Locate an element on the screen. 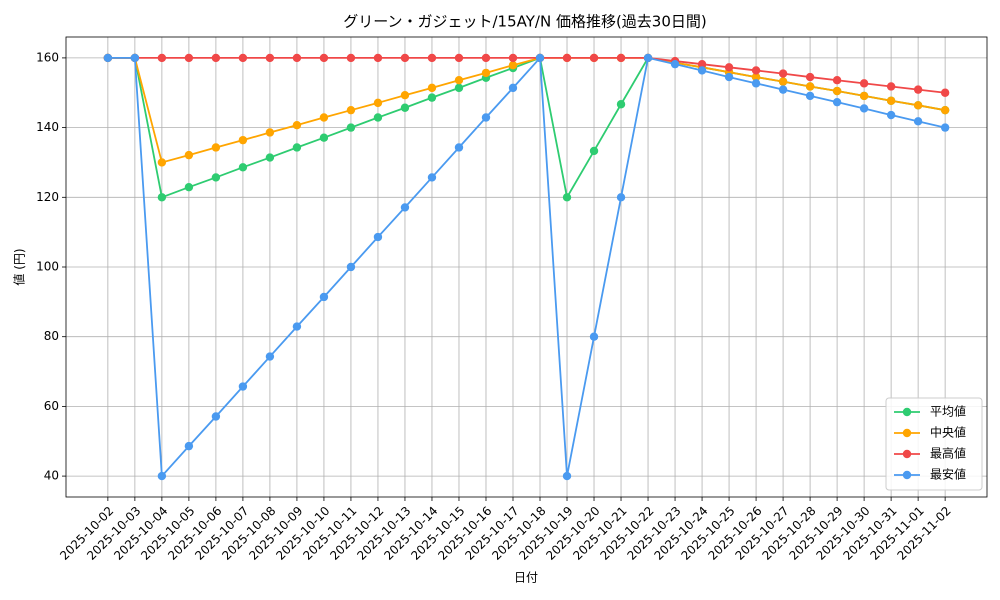  series-line is located at coordinates (526, 75).